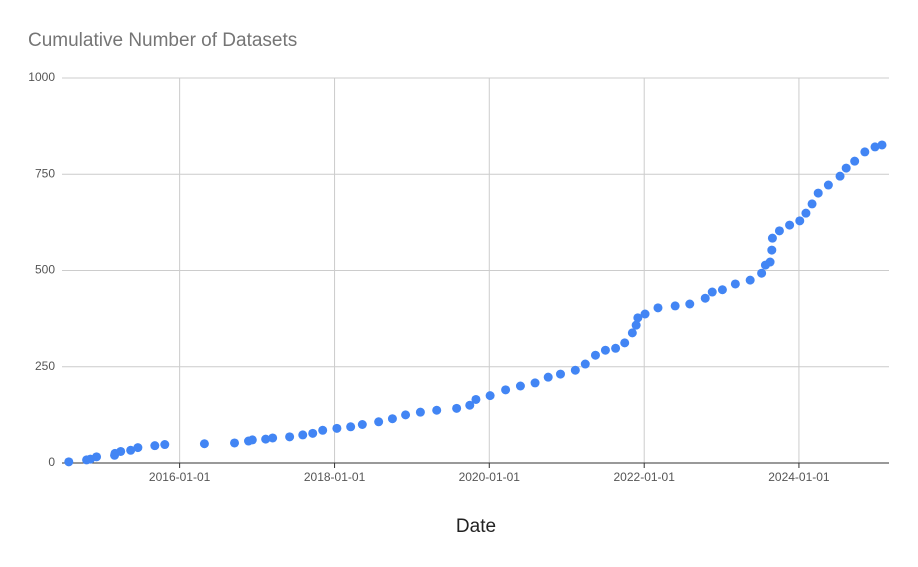 Image resolution: width=918 pixels, height=567 pixels. What do you see at coordinates (45, 270) in the screenshot?
I see `y-tick-label: 500` at bounding box center [45, 270].